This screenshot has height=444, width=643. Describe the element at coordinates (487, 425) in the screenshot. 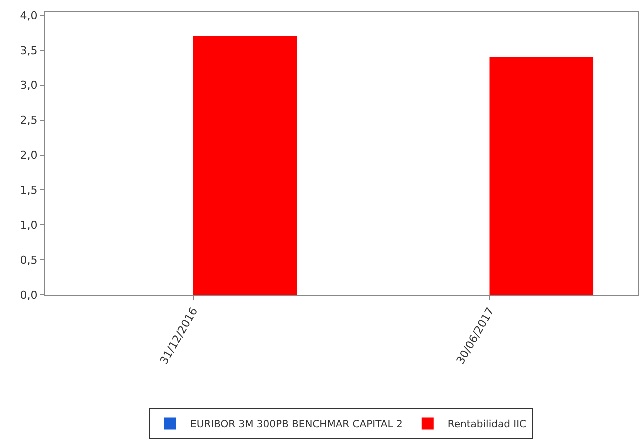

I see `legend-label: Rentabilidad IIC` at that location.